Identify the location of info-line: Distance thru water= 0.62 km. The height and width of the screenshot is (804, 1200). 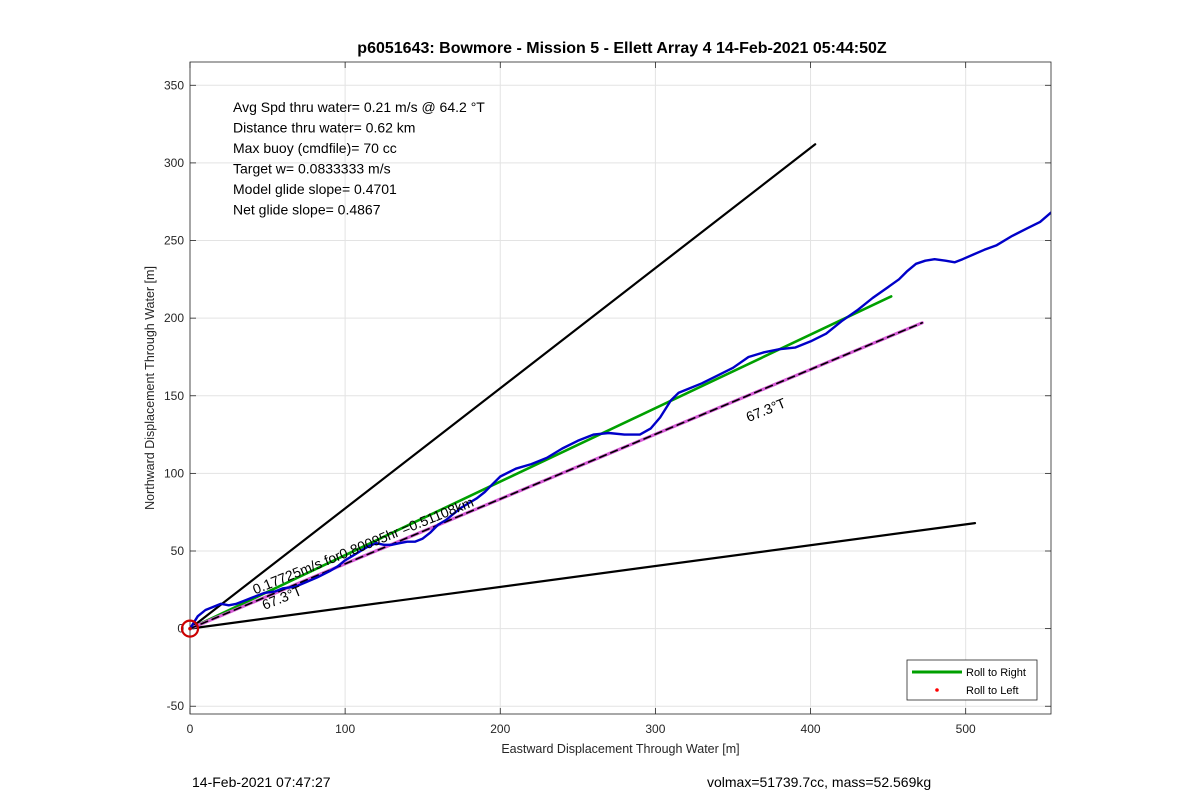
(324, 128).